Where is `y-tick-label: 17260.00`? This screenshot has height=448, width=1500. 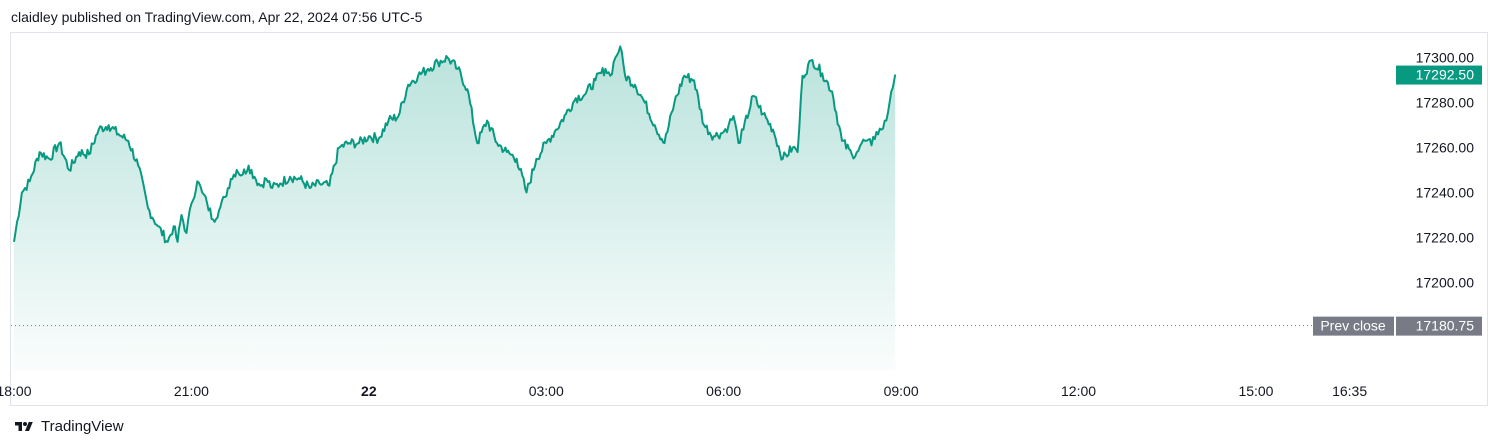 y-tick-label: 17260.00 is located at coordinates (1445, 148).